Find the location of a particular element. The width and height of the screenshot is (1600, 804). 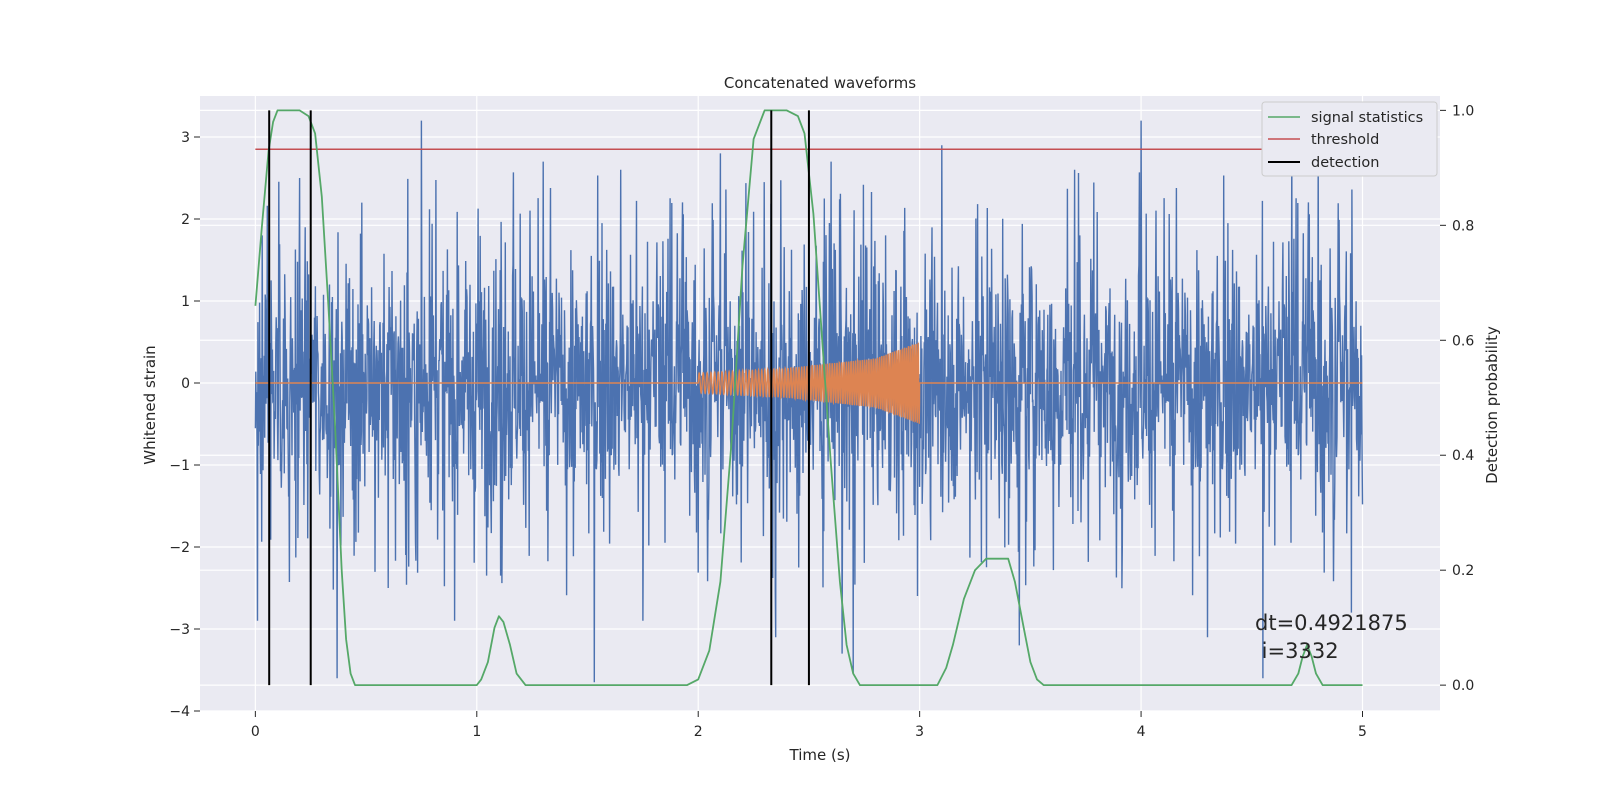

y-left-tick-label: 2 is located at coordinates (185, 220).